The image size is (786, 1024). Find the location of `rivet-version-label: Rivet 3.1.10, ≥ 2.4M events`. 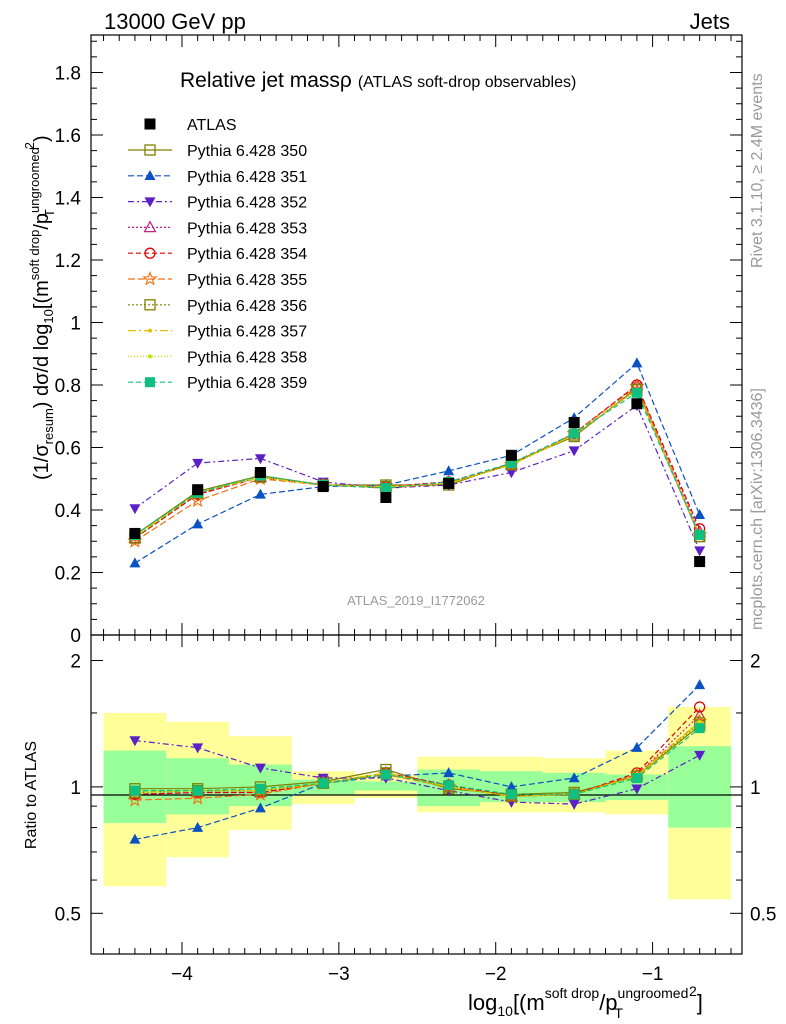

rivet-version-label: Rivet 3.1.10, ≥ 2.4M events is located at coordinates (757, 170).